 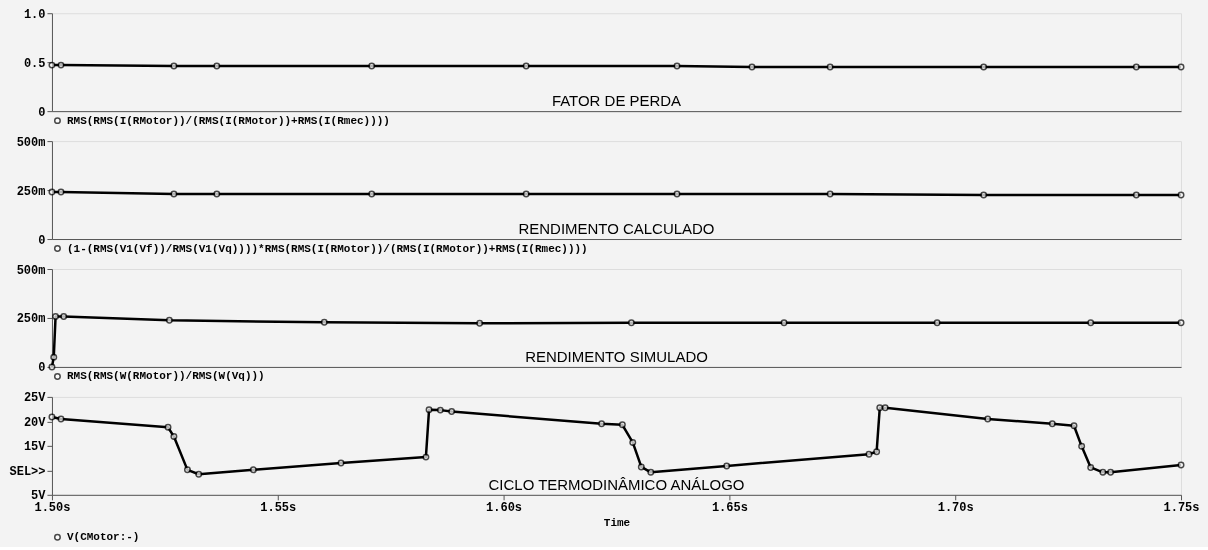 What do you see at coordinates (278, 508) in the screenshot?
I see `x-tick-label: 1.55s` at bounding box center [278, 508].